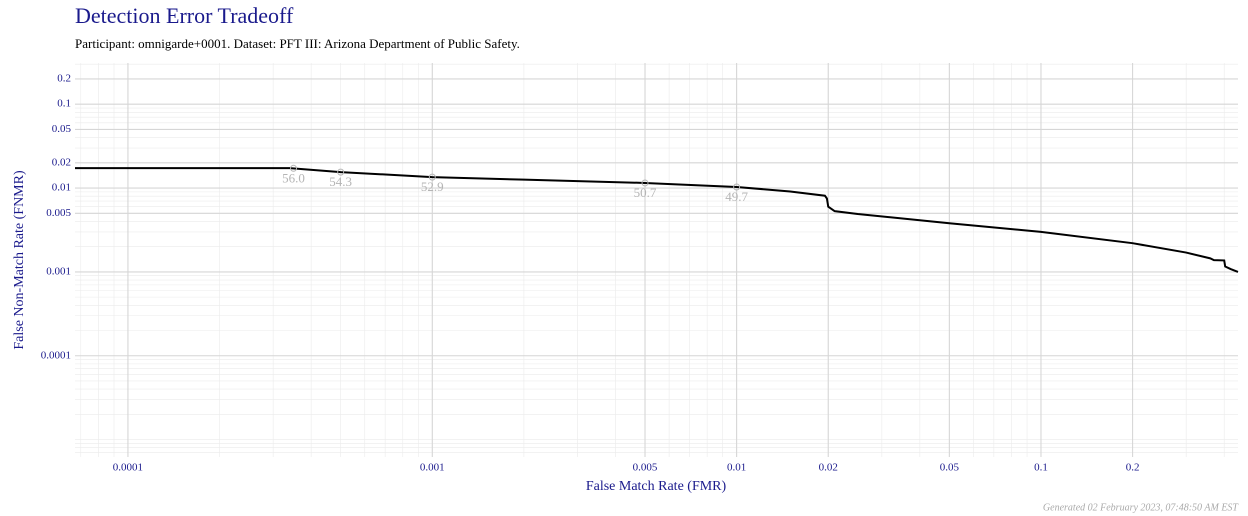  Describe the element at coordinates (64, 104) in the screenshot. I see `y-tick-label: 0.1` at that location.